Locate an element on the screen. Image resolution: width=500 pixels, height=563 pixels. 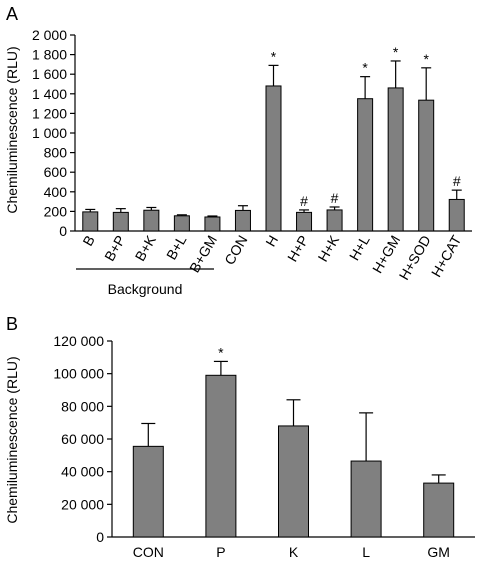
panel-a-category-label: B+K is located at coordinates (146, 248).